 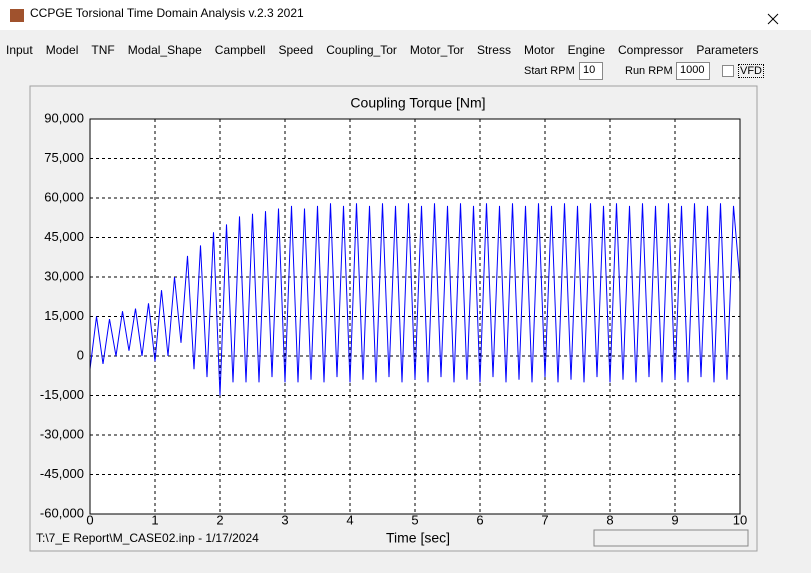 What do you see at coordinates (479, 519) in the screenshot?
I see `x-tick-label: 6` at bounding box center [479, 519].